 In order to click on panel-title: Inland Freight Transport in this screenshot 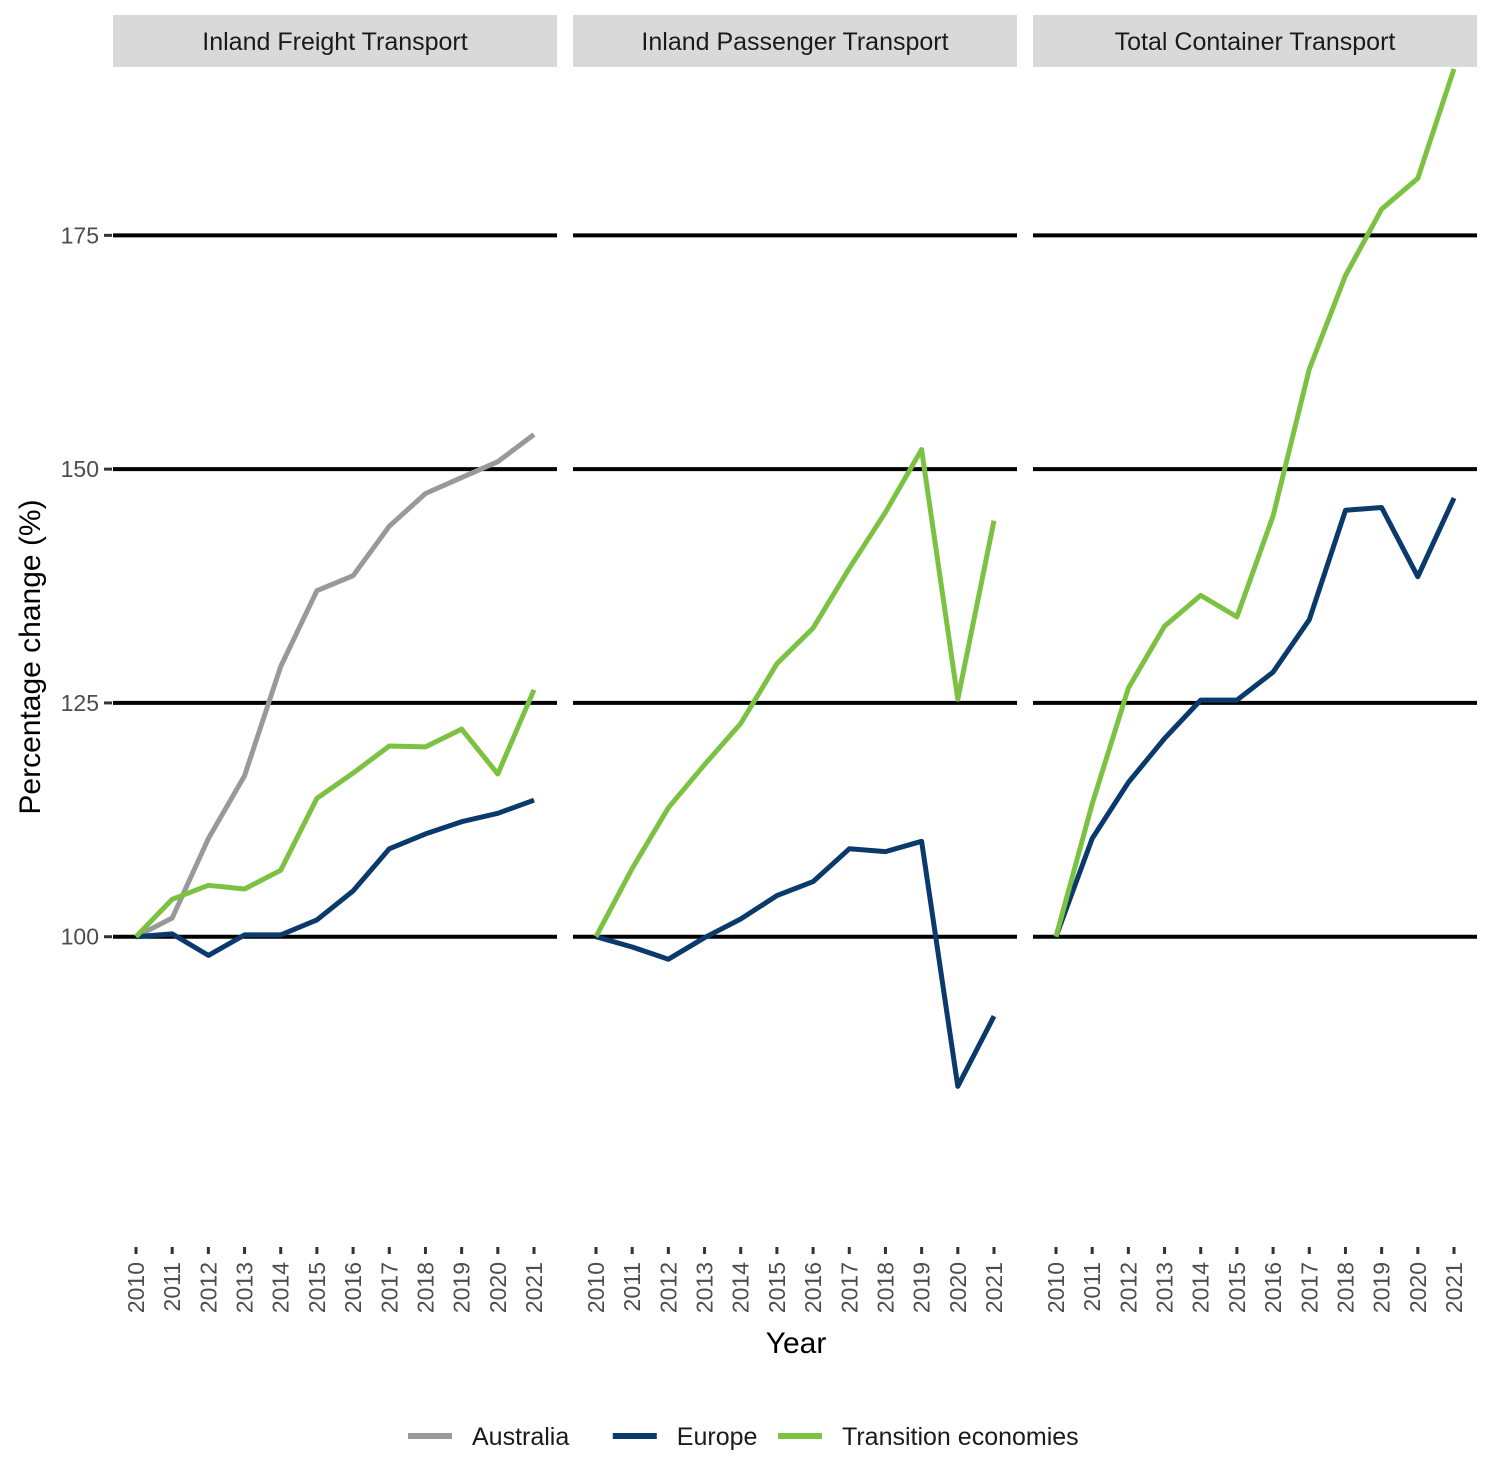, I will do `click(334, 42)`.